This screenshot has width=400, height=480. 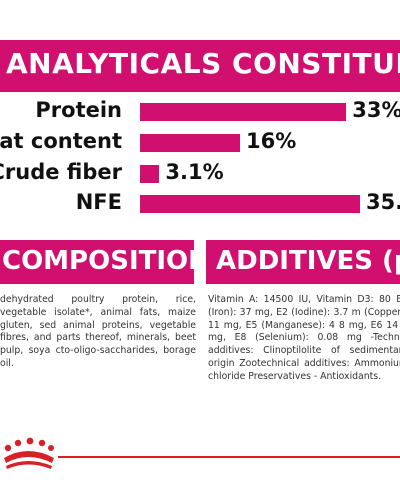 I want to click on composition-title: COMPOSITION, so click(x=98, y=261).